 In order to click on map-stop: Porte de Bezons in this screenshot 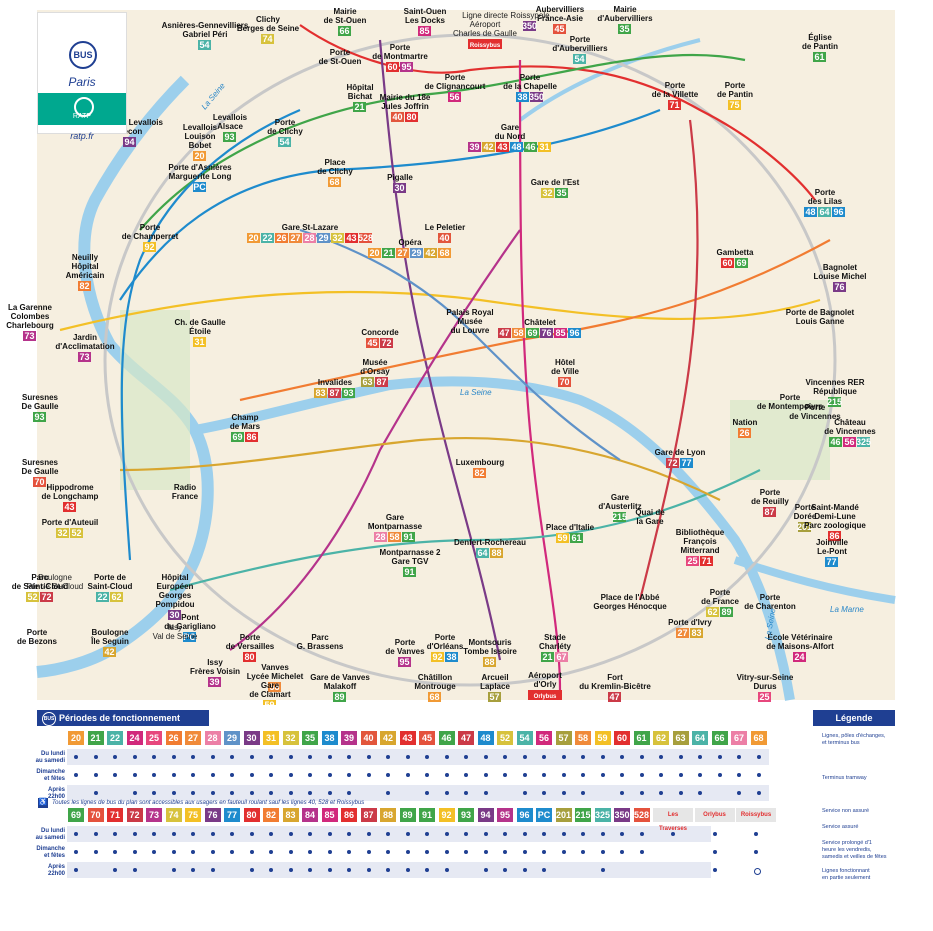, I will do `click(37, 637)`.